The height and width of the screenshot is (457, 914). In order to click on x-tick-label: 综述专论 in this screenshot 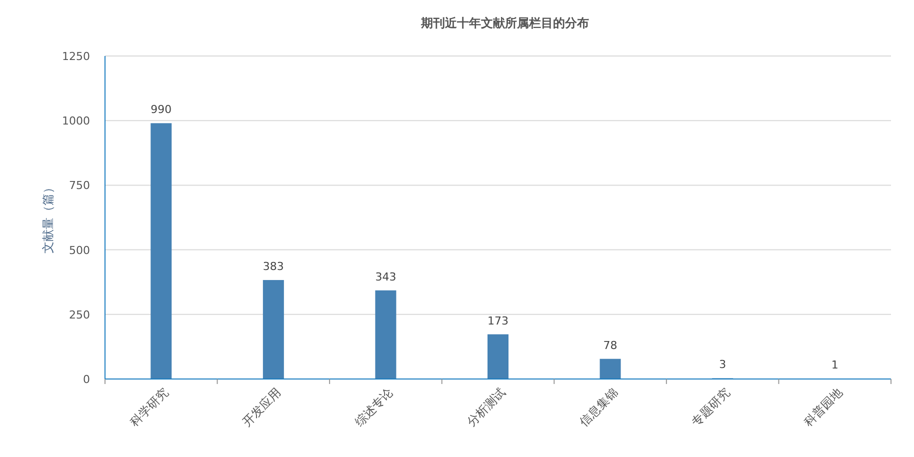, I will do `click(374, 407)`.